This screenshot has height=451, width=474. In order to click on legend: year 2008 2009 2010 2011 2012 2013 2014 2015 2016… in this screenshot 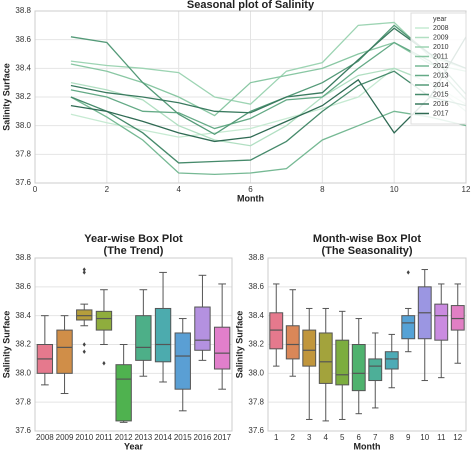, I will do `click(438, 68)`.